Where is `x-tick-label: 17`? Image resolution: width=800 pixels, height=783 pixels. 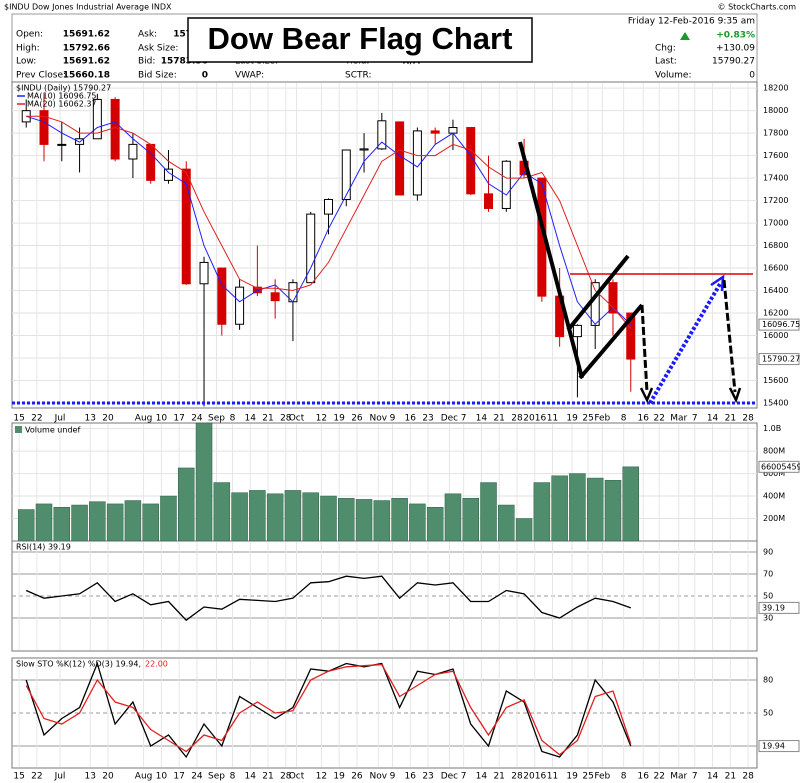
x-tick-label: 17 is located at coordinates (178, 777).